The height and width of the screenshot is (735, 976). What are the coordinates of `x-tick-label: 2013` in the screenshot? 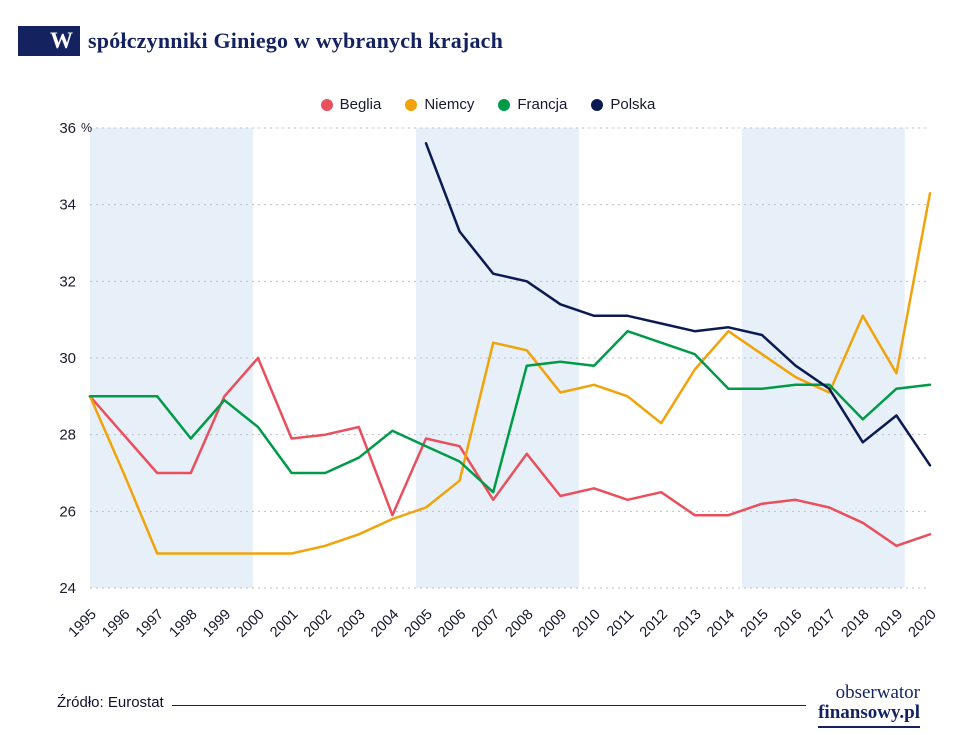 It's located at (687, 624).